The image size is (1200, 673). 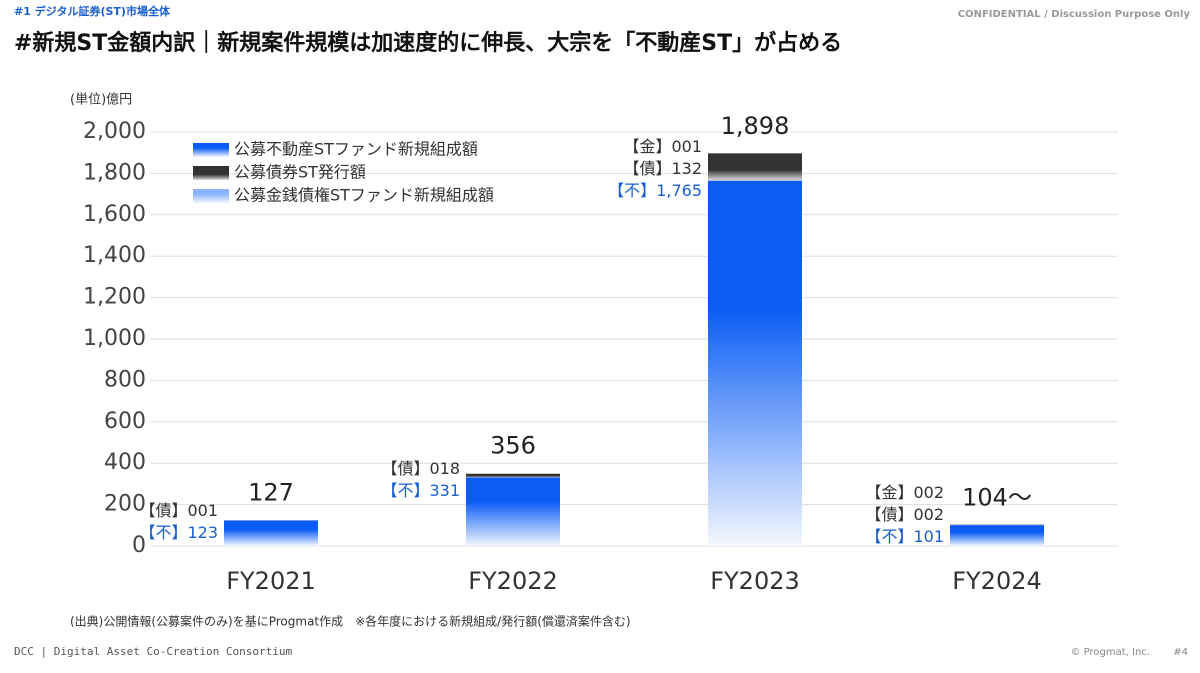 I want to click on segment-label: 【債】001, so click(x=178, y=510).